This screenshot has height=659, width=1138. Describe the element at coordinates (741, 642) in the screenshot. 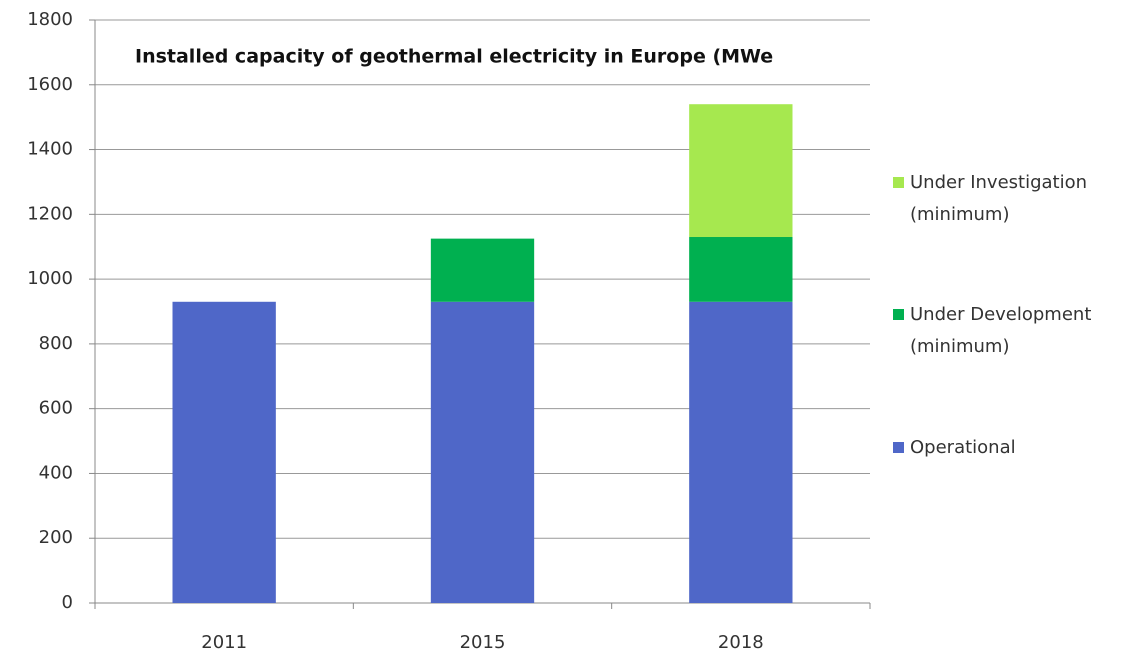

I see `x-tick-label: 2018` at that location.